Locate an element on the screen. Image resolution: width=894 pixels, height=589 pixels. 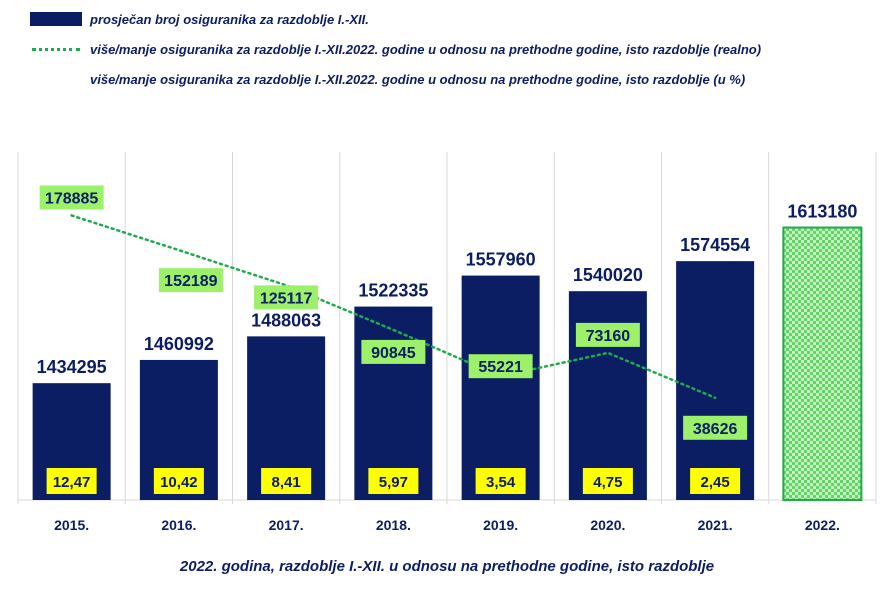
percent-label: 5,97 is located at coordinates (393, 482).